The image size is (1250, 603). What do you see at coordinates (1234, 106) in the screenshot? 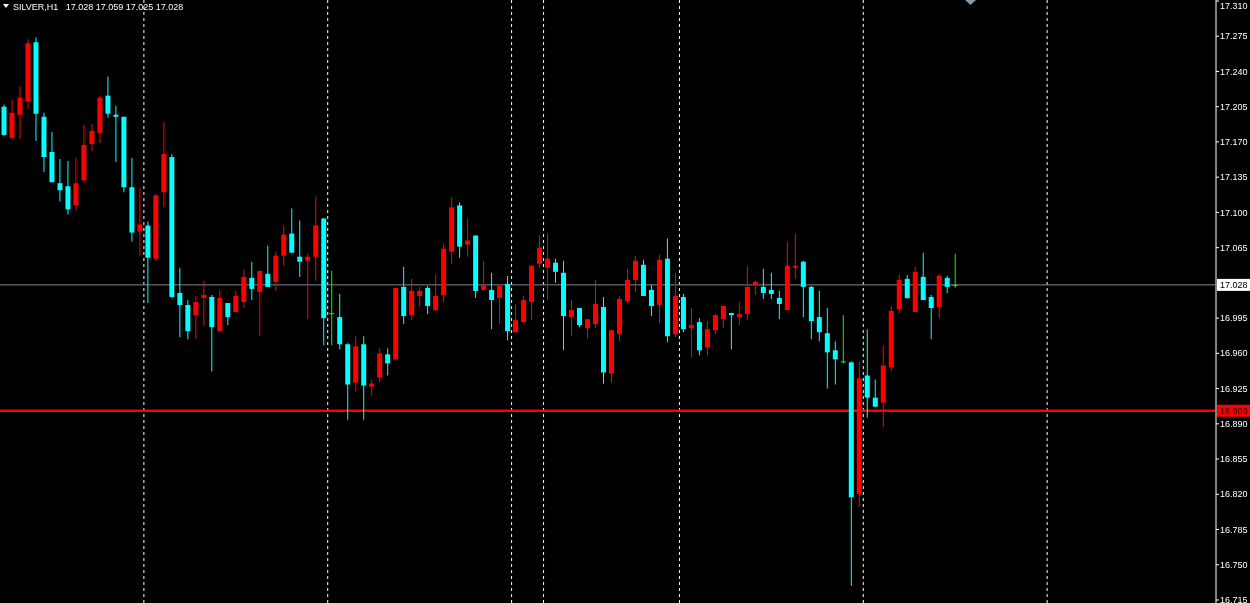
I see `y-tick-label: 17.205` at bounding box center [1234, 106].